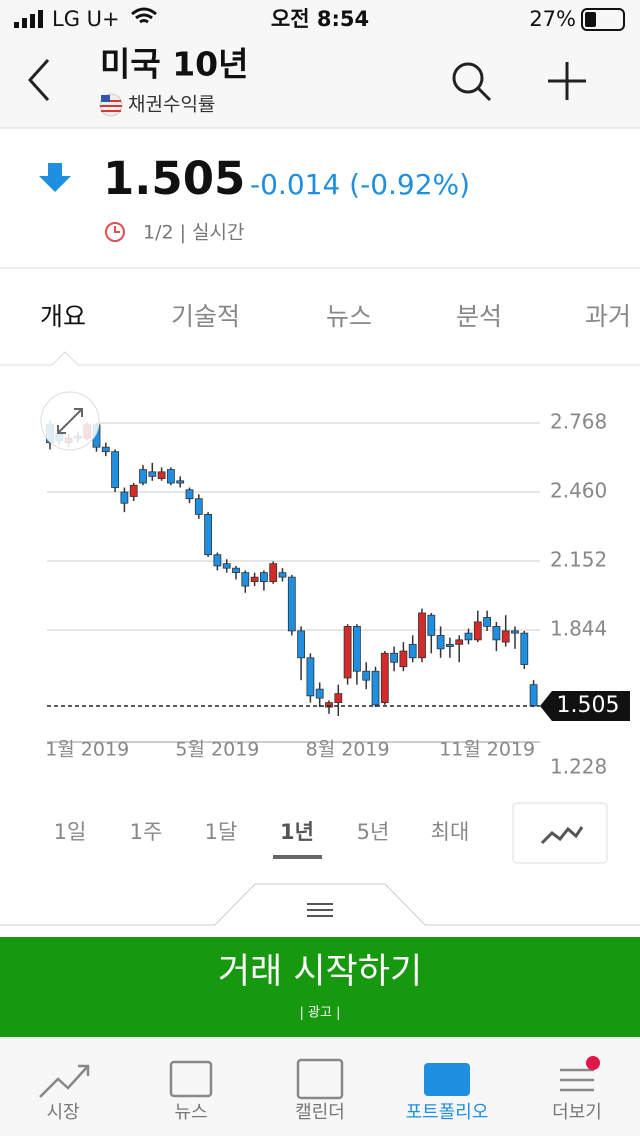 The height and width of the screenshot is (1136, 640). What do you see at coordinates (117, 229) in the screenshot?
I see `clock-hands` at bounding box center [117, 229].